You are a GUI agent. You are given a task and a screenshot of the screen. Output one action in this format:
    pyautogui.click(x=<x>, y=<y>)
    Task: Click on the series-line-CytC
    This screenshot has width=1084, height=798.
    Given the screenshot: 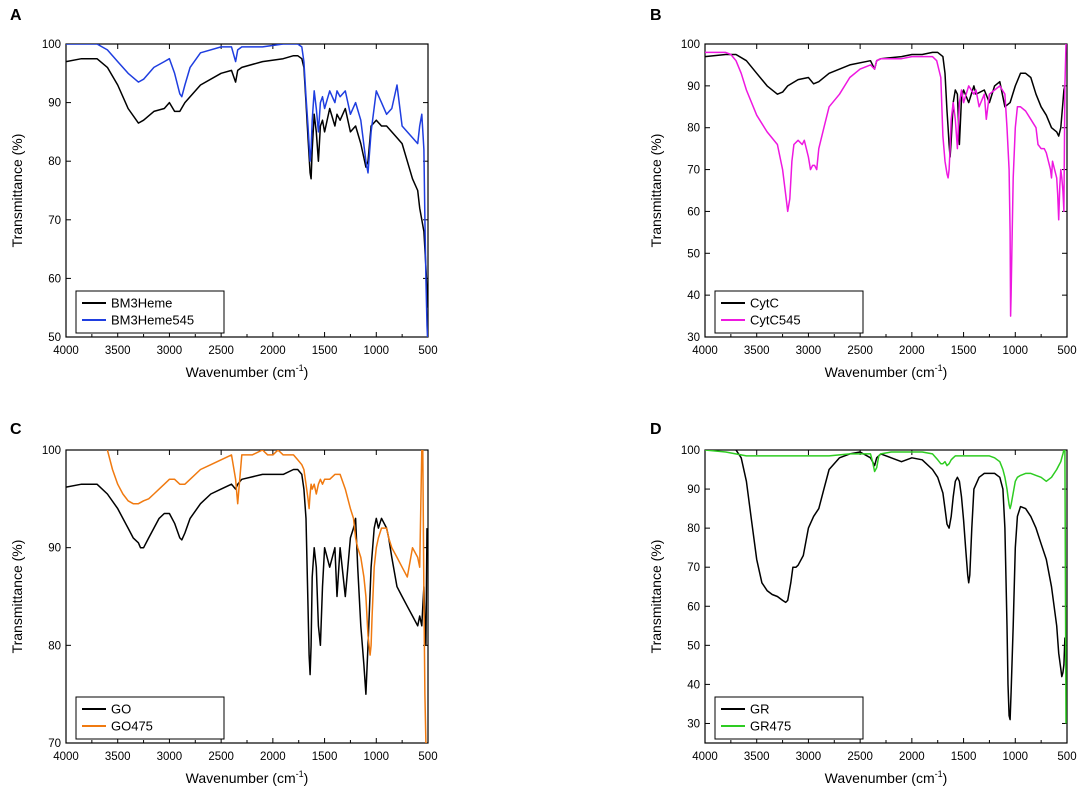 What is the action you would take?
    pyautogui.click(x=885, y=104)
    